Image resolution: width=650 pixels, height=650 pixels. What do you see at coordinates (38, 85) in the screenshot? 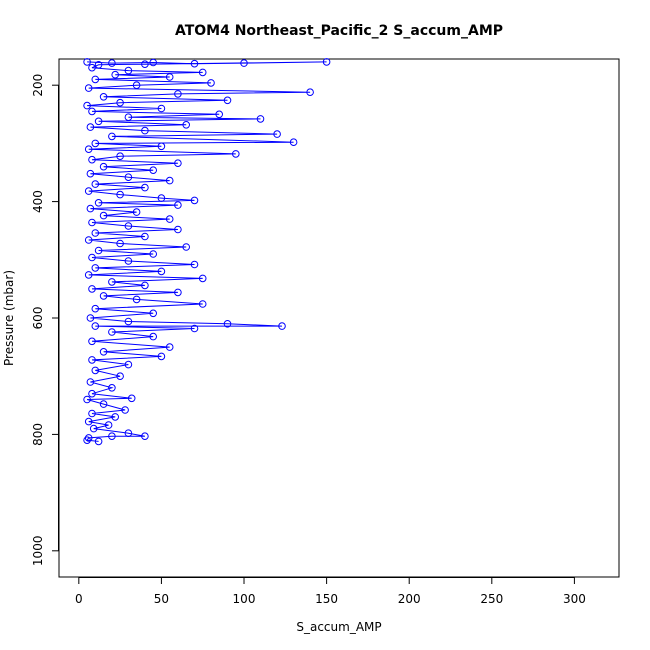
I see `y-tick-label: 200` at bounding box center [38, 85].